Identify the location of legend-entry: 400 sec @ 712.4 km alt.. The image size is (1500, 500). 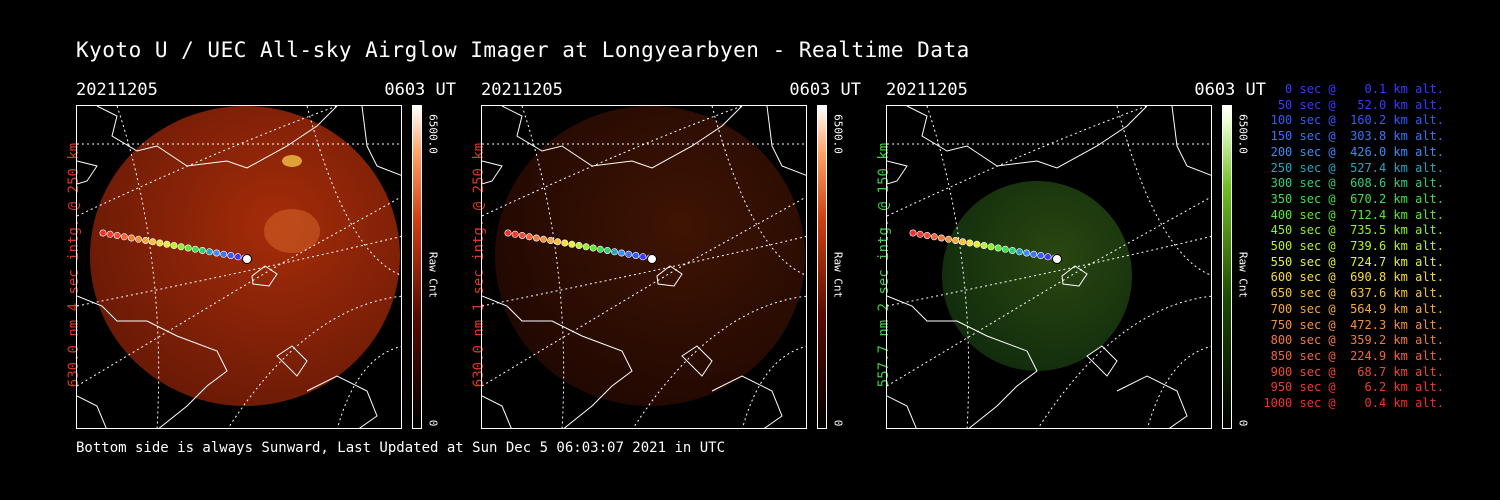
(1353, 214).